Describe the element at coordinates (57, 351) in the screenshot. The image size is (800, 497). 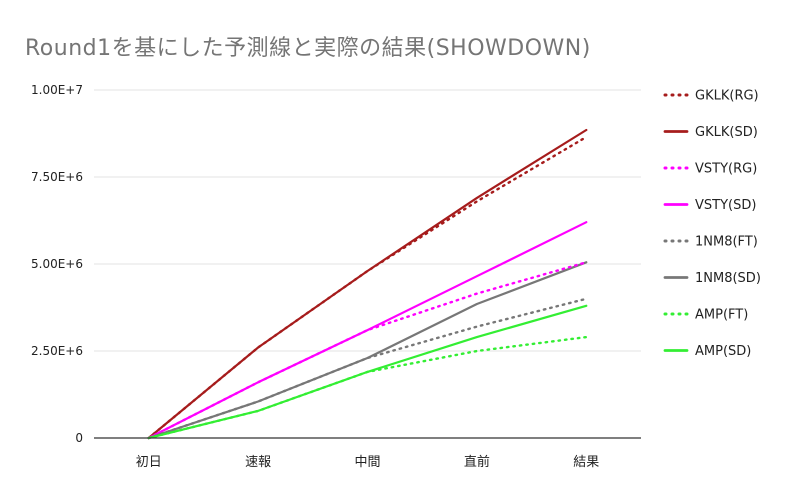
I see `y-tick-label: 2.50E+6` at that location.